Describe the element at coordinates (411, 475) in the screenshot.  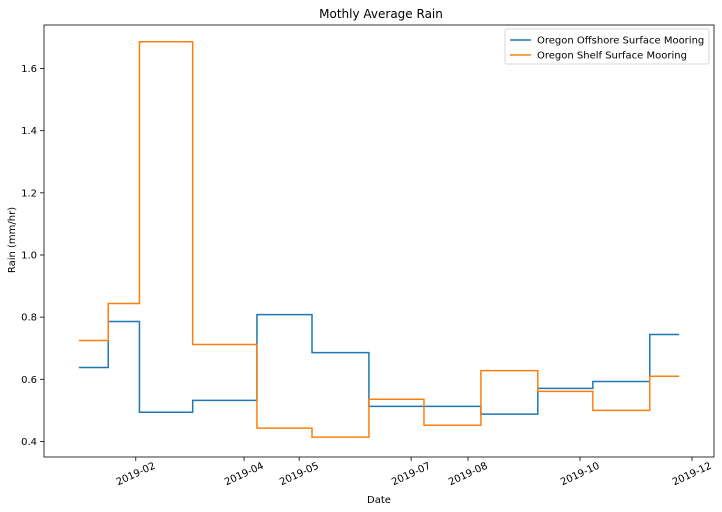
I see `x-tick-label: 2019-07` at that location.